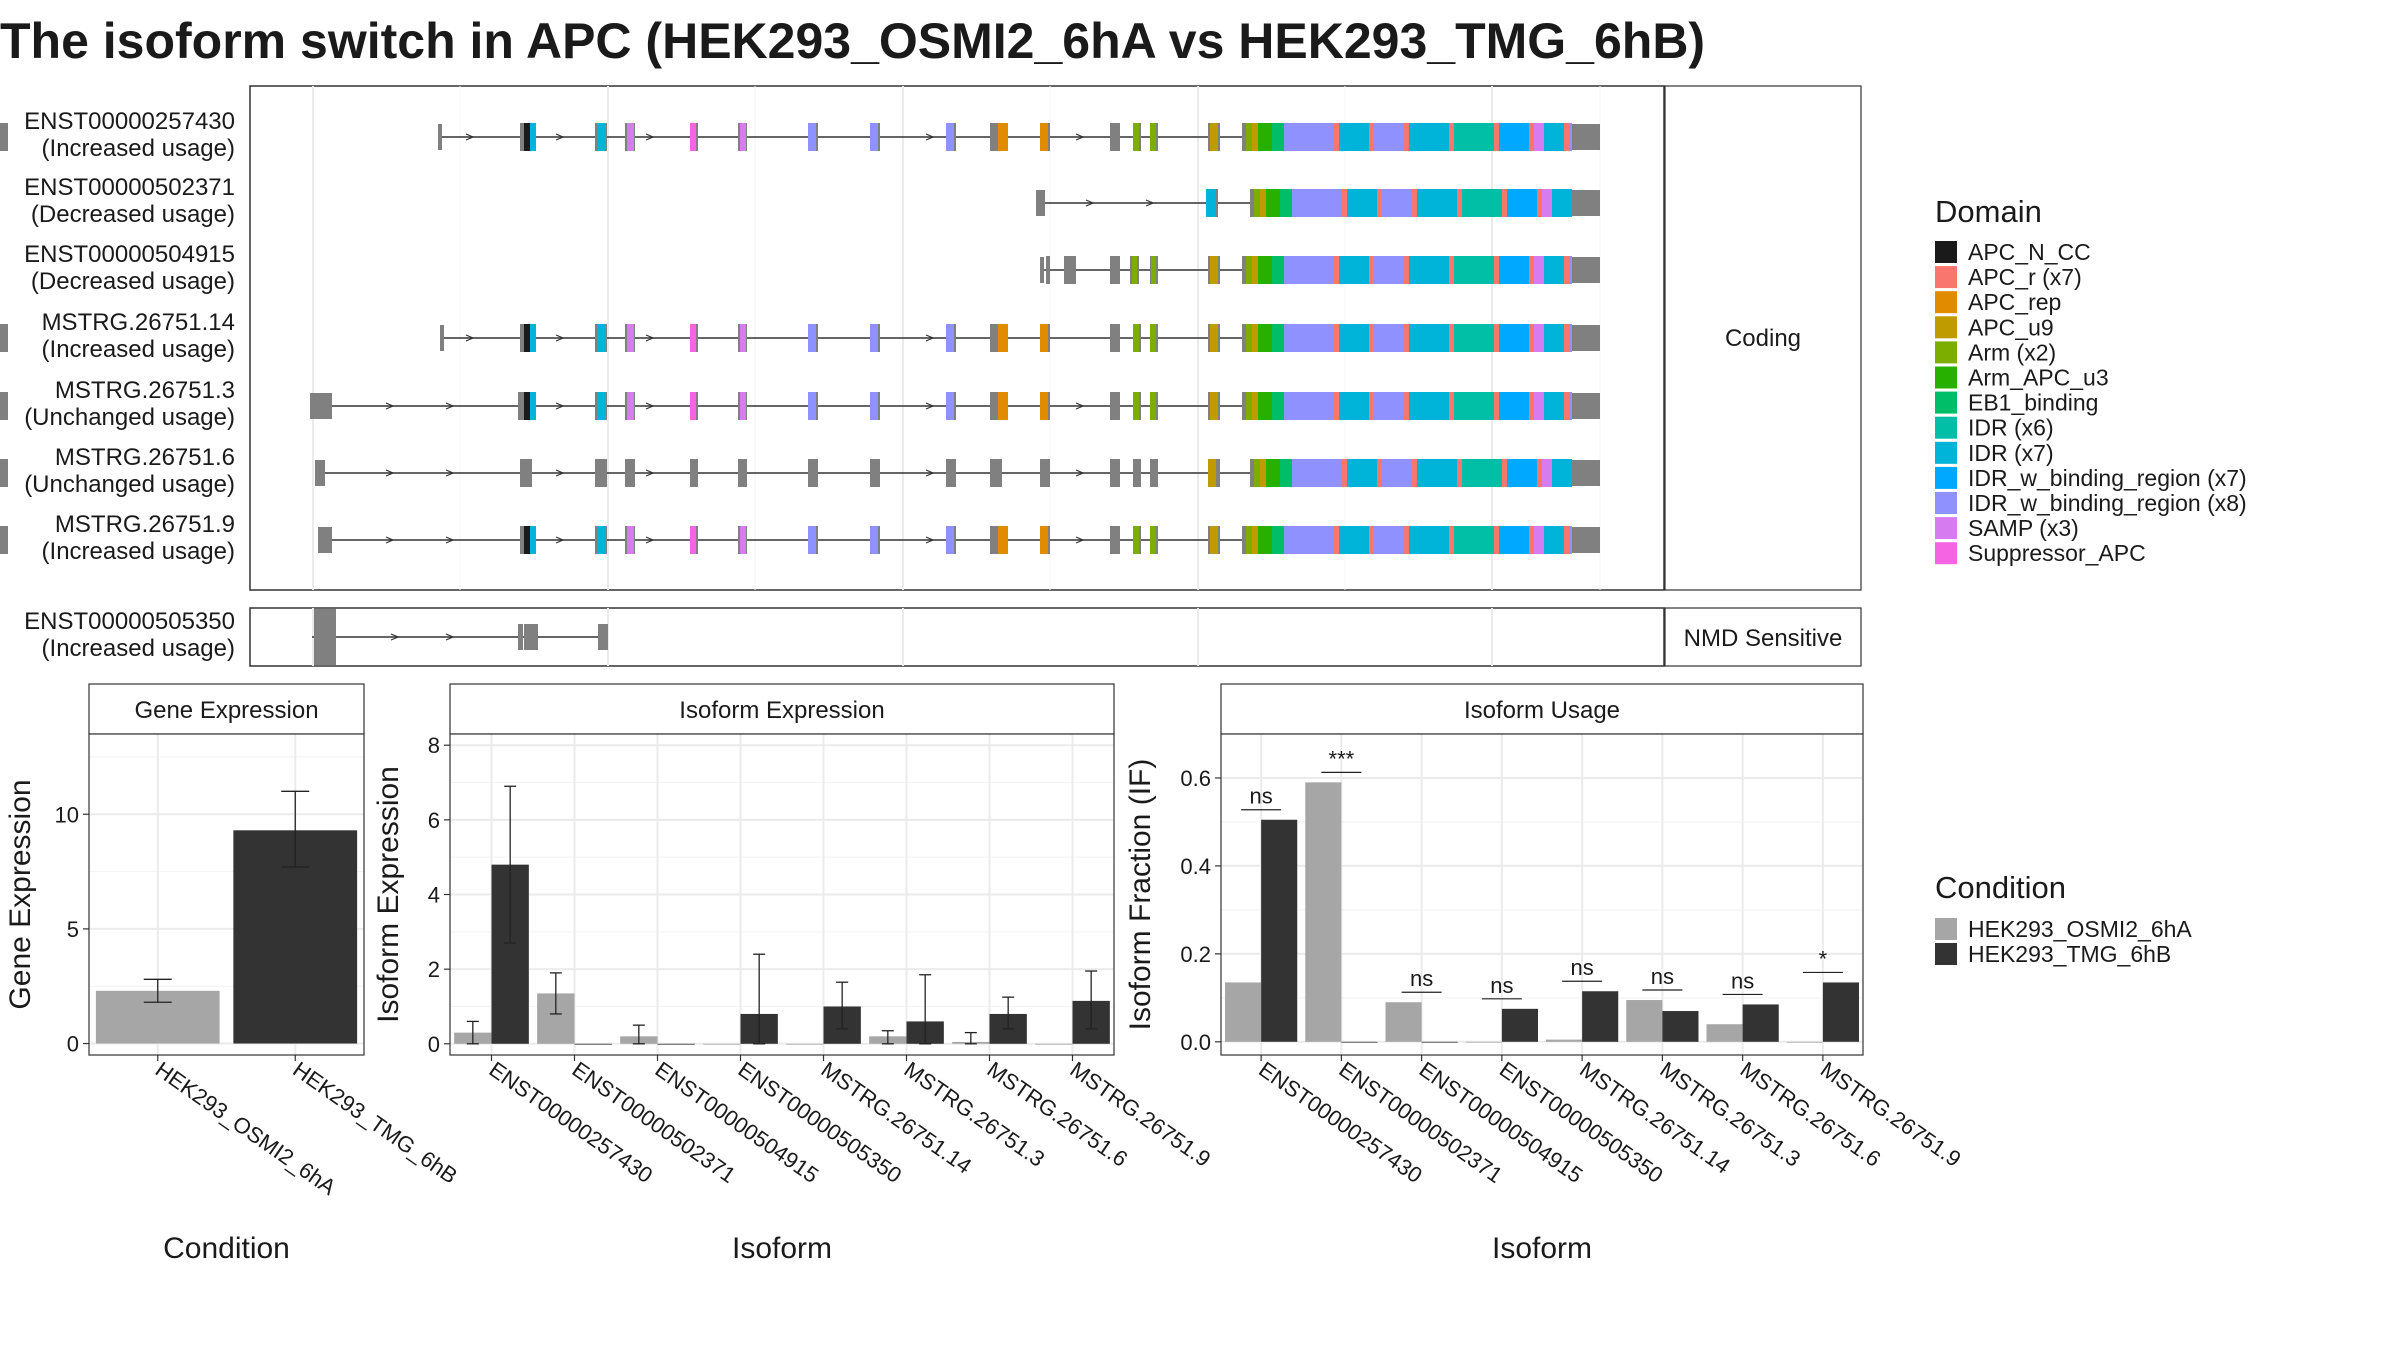 Image resolution: width=2400 pixels, height=1350 pixels. What do you see at coordinates (2011, 428) in the screenshot?
I see `legend-label: IDR (x6)` at bounding box center [2011, 428].